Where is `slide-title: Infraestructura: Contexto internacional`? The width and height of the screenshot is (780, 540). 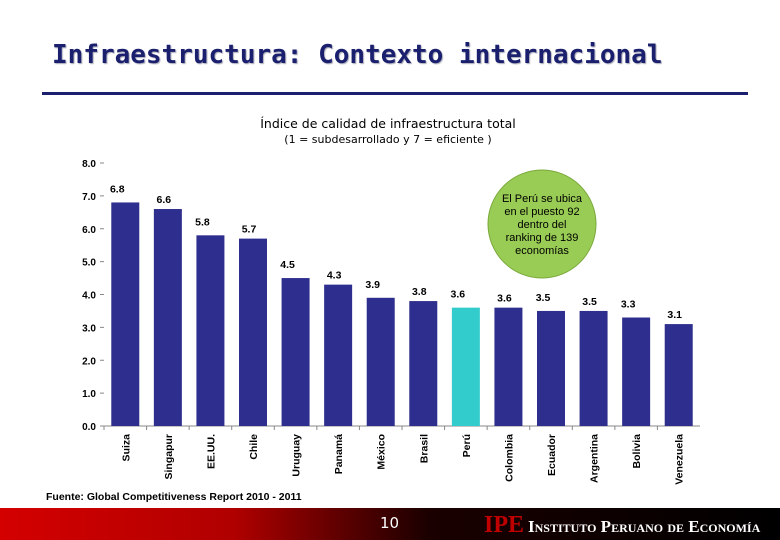
slide-title: Infraestructura: Contexto internacional is located at coordinates (357, 55).